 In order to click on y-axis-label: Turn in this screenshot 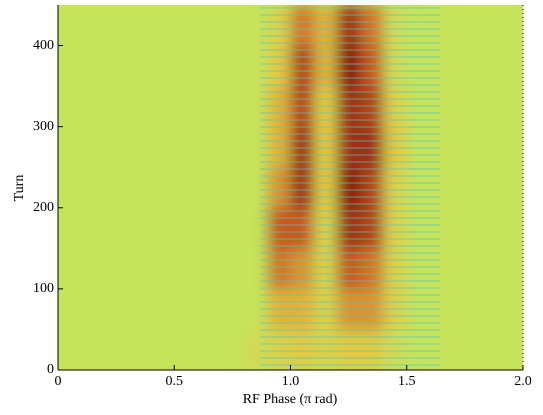, I will do `click(19, 188)`.